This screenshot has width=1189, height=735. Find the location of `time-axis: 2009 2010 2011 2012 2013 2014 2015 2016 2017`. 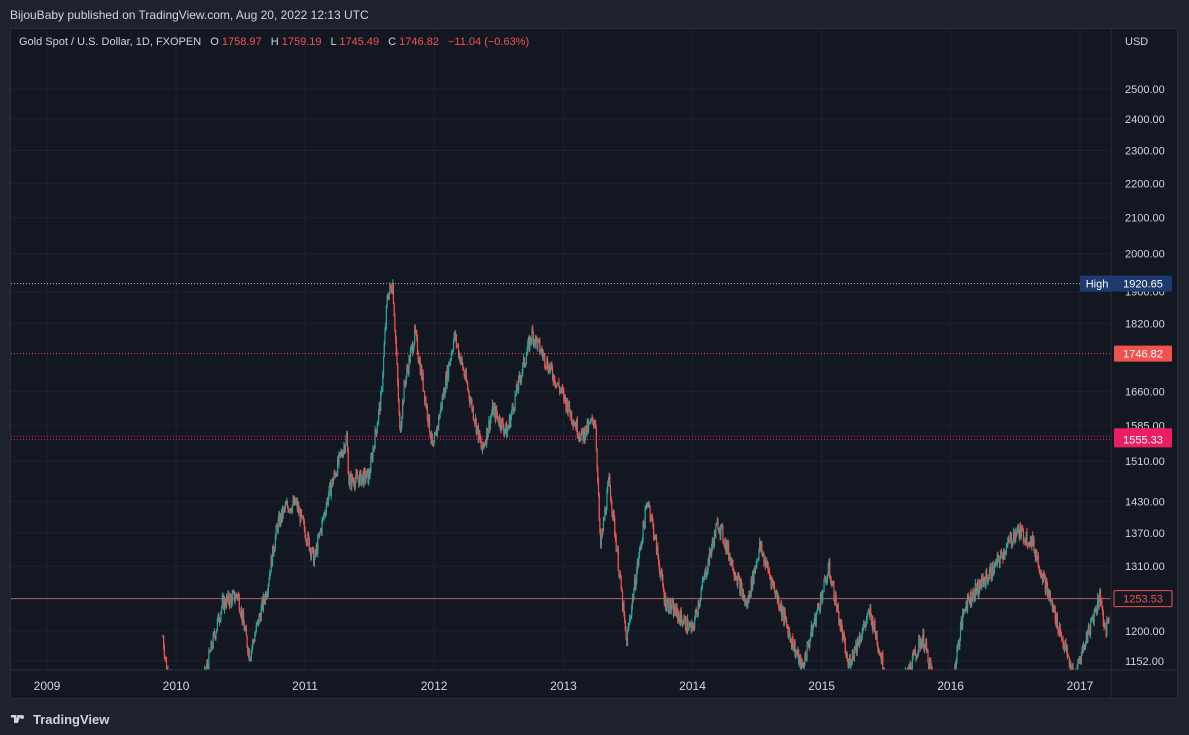

time-axis: 2009 2010 2011 2012 2013 2014 2015 2016 2017 is located at coordinates (564, 686).